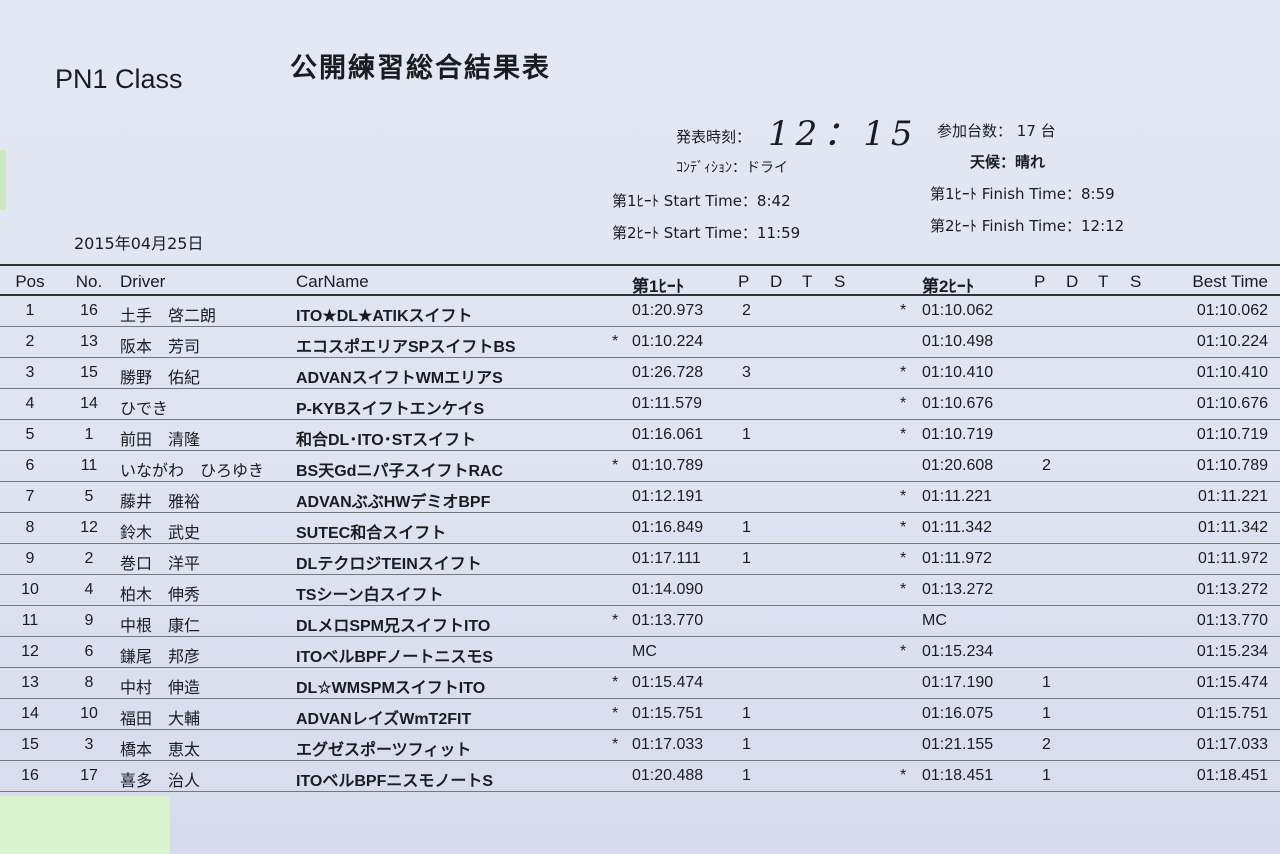 Image resolution: width=1280 pixels, height=854 pixels. What do you see at coordinates (30, 589) in the screenshot?
I see `cell-pos: 10` at bounding box center [30, 589].